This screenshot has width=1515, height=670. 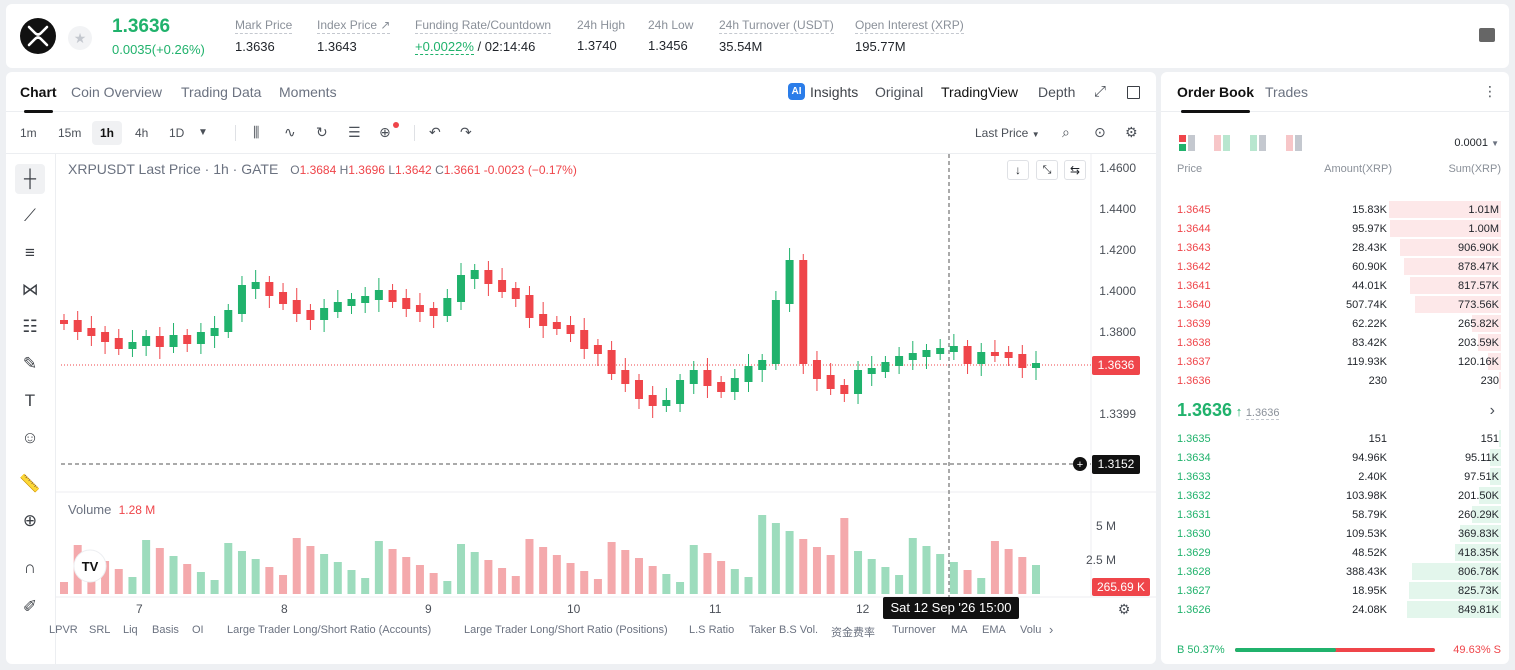 What do you see at coordinates (107, 133) in the screenshot?
I see `timeframe-1h: 1h` at bounding box center [107, 133].